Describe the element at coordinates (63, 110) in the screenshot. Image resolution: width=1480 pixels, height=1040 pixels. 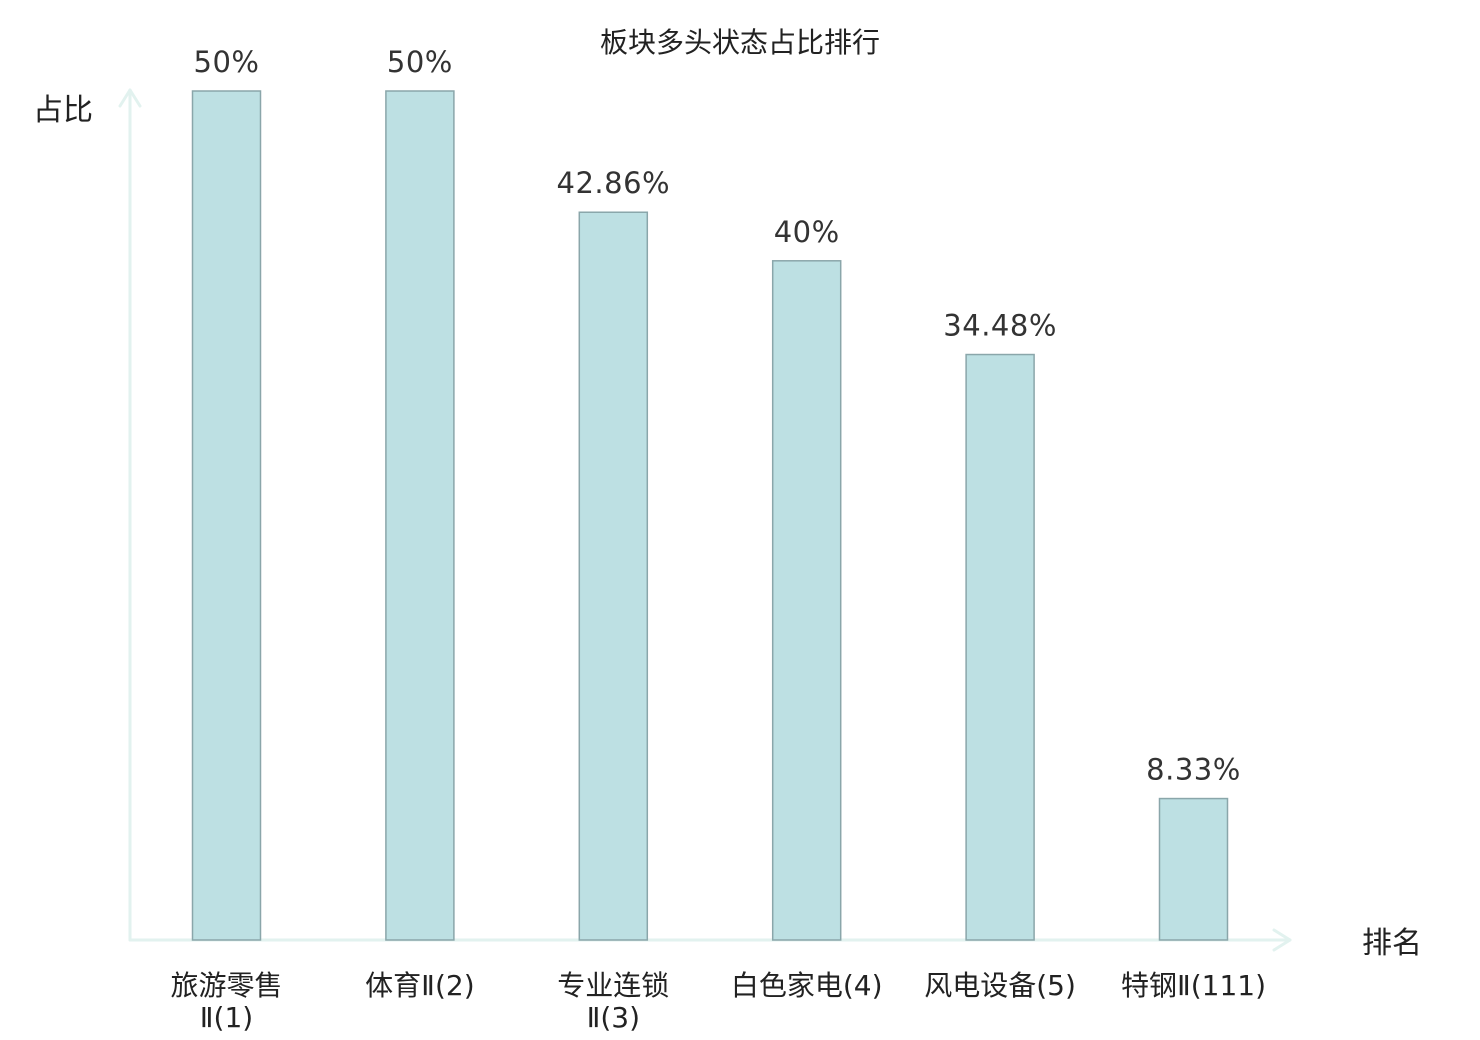
I see `y-axis-label: 占比` at that location.